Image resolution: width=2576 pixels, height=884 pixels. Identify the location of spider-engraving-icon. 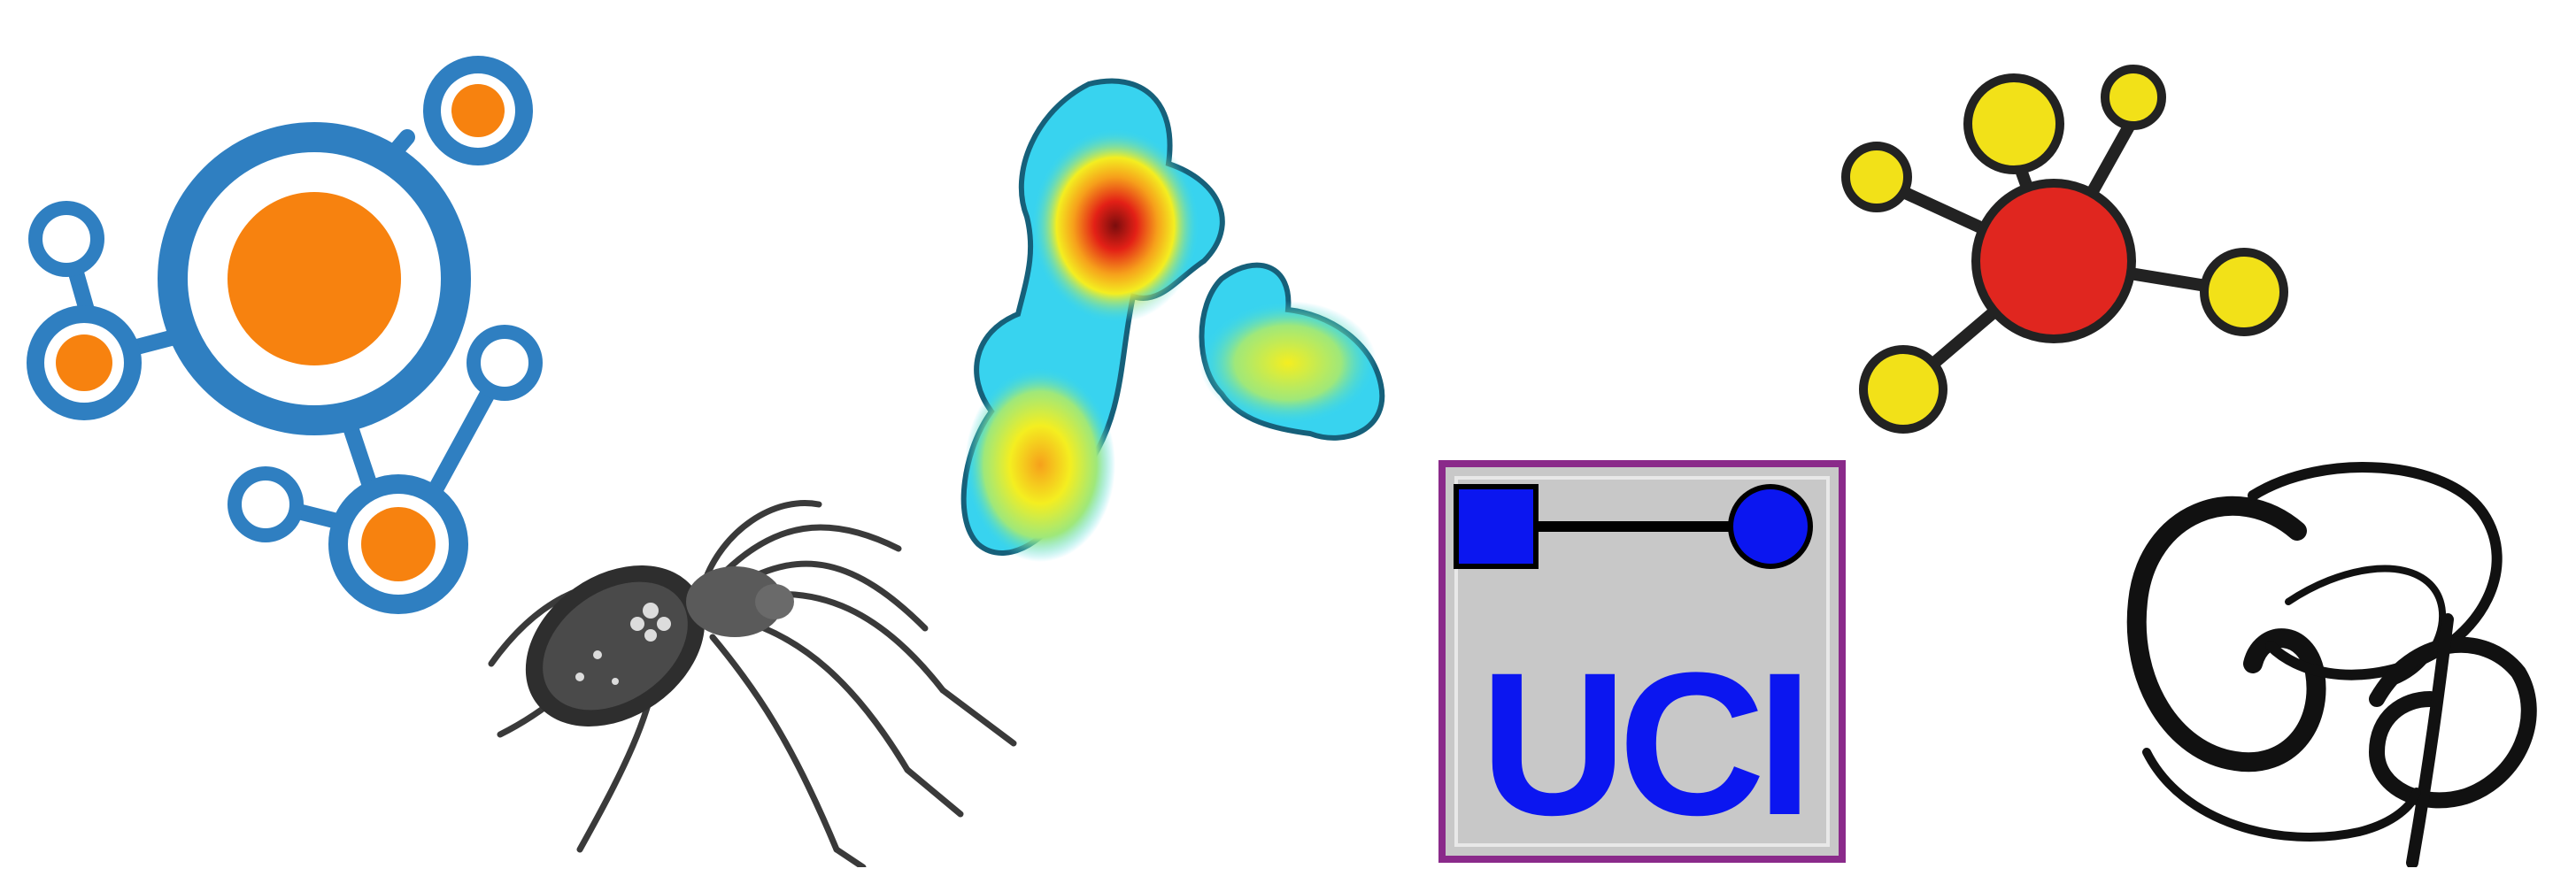
(767, 672).